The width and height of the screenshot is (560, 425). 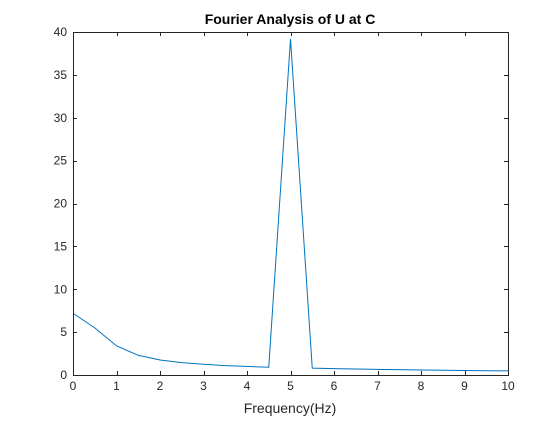 I want to click on x-tick-label: 3, so click(x=203, y=386).